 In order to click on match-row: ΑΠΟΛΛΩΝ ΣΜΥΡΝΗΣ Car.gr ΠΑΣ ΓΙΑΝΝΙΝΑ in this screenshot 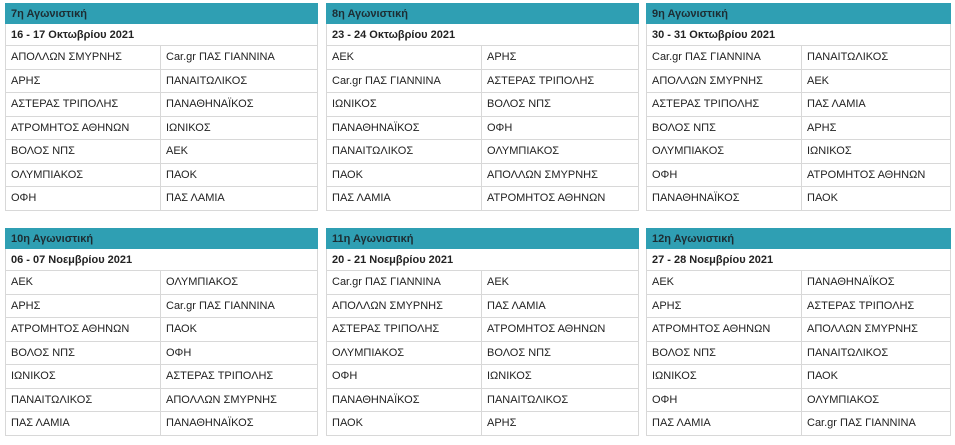, I will do `click(161, 58)`.